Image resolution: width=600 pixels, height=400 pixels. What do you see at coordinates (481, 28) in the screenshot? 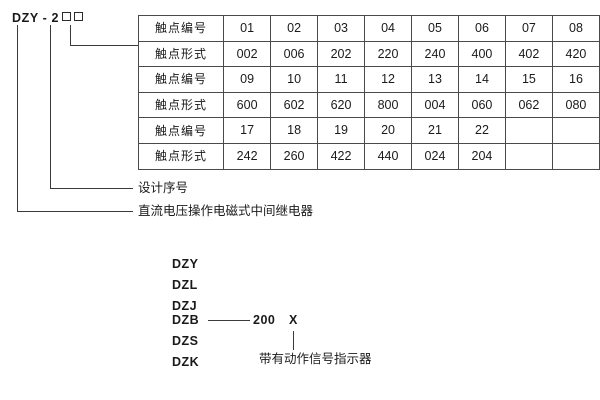
I see `table-cell: 06` at bounding box center [481, 28].